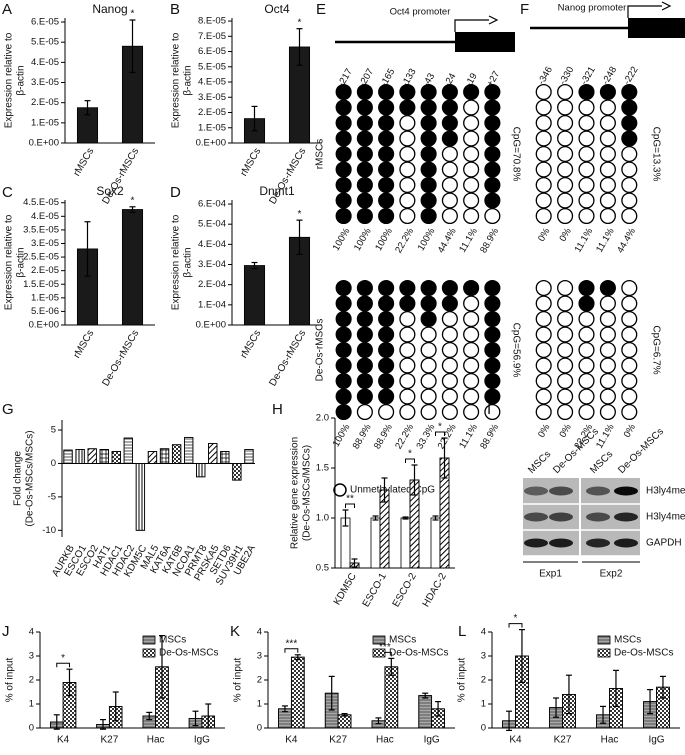 This screenshot has width=685, height=755. What do you see at coordinates (7, 9) in the screenshot?
I see `panel-label: A` at bounding box center [7, 9].